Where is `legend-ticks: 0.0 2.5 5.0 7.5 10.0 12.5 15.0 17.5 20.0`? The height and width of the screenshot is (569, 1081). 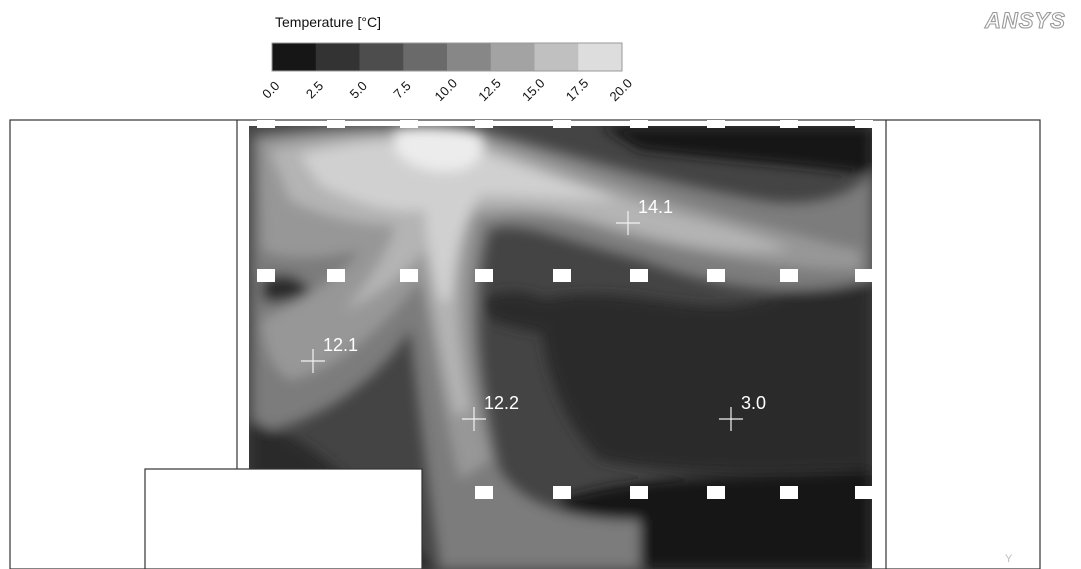 legend-ticks: 0.0 2.5 5.0 7.5 10.0 12.5 15.0 17.5 20.0 is located at coordinates (447, 90).